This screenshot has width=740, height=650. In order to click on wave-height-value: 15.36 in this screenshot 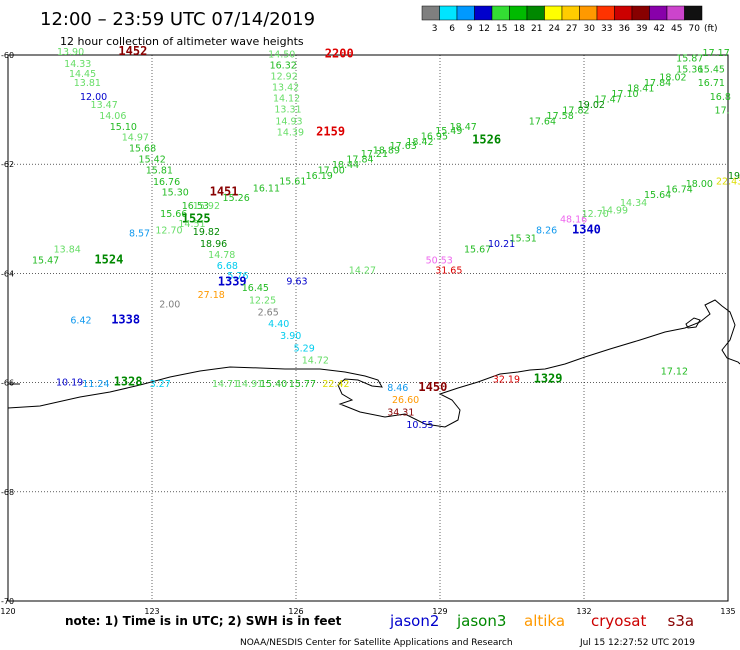, I will do `click(689, 69)`.